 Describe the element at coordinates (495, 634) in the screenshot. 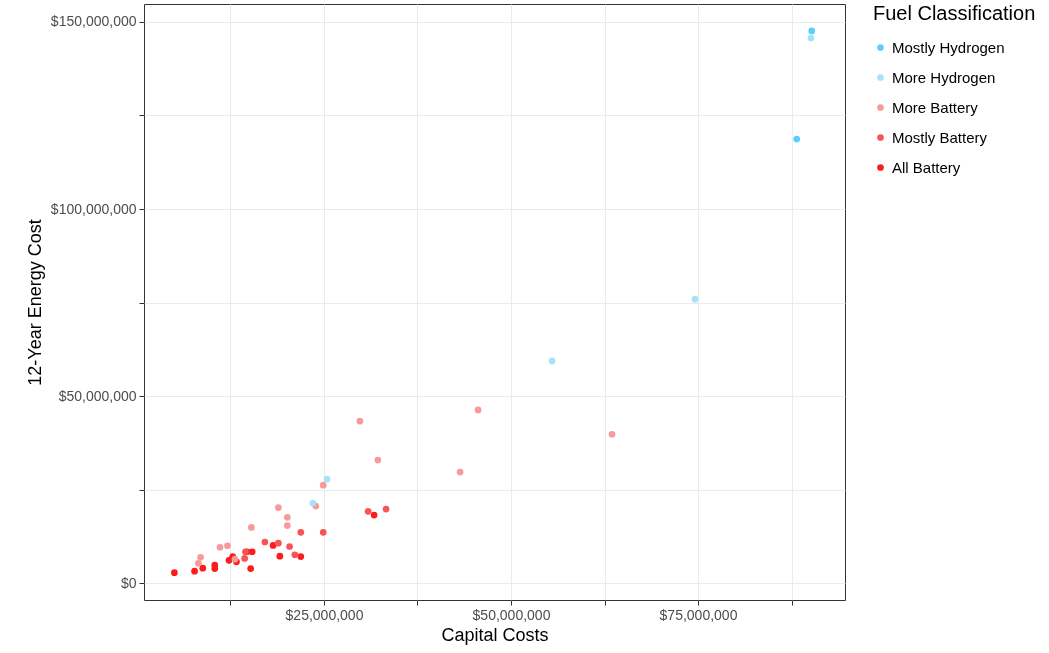

I see `x-axis-title: Capital Costs` at that location.